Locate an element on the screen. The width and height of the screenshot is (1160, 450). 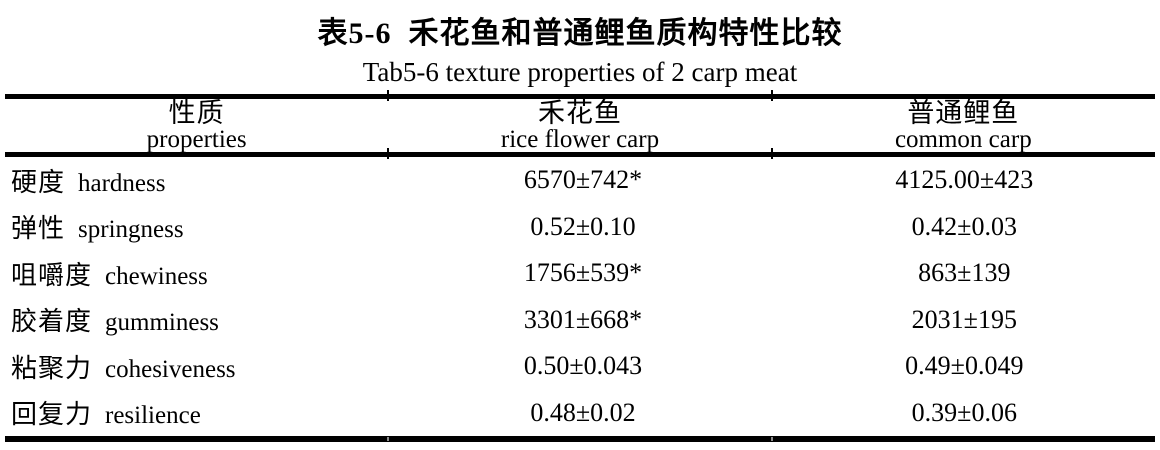
column-header-en: rice flower carp is located at coordinates (580, 139).